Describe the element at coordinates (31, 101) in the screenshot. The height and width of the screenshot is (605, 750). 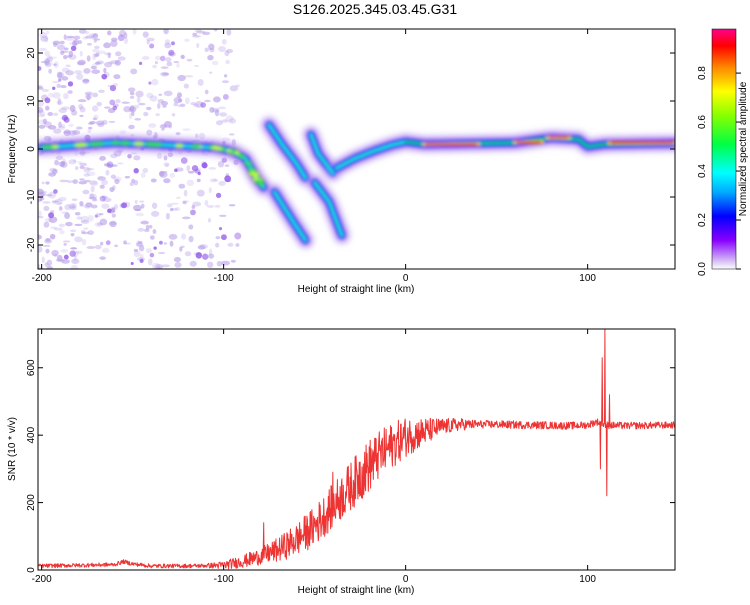
I see `y-tick-label: 10` at that location.